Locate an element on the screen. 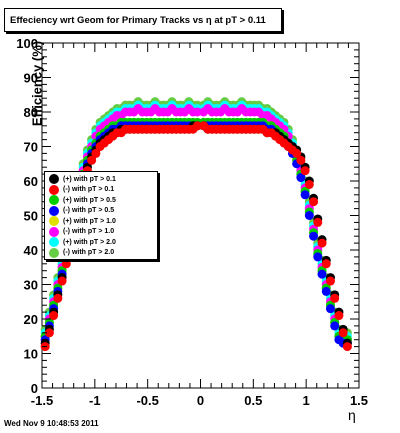 This screenshot has width=400, height=433. y-tick-label: 40 is located at coordinates (31, 250).